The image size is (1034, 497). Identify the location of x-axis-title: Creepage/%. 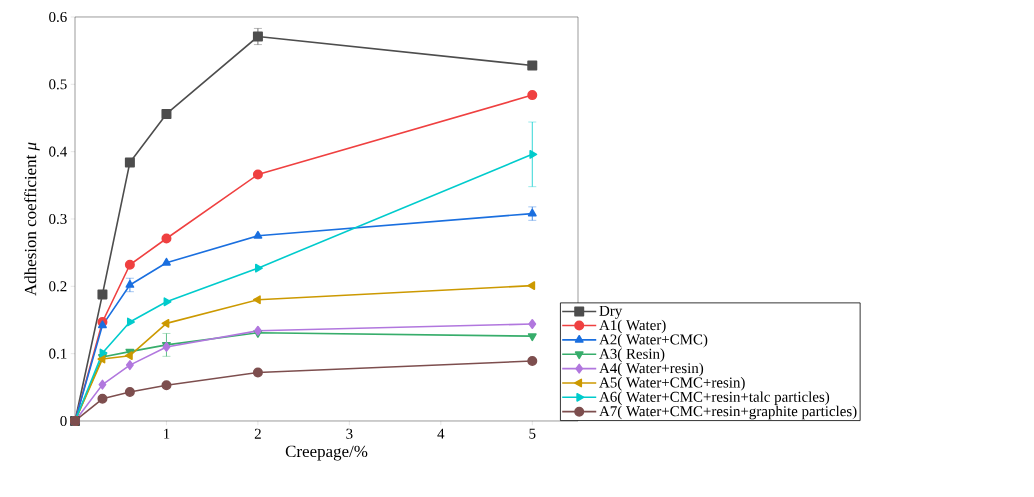
(326, 453).